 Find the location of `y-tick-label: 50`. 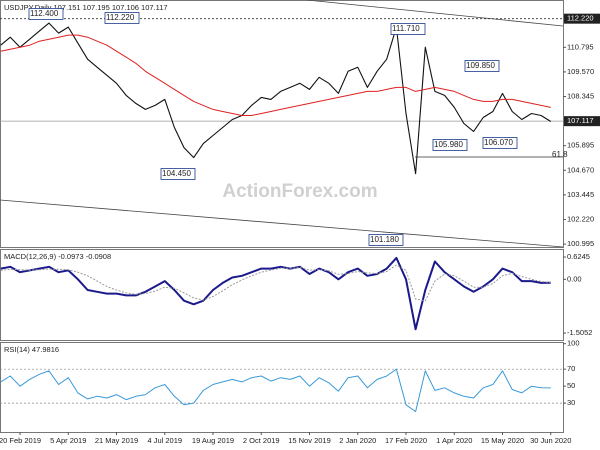

y-tick-label: 50 is located at coordinates (571, 385).